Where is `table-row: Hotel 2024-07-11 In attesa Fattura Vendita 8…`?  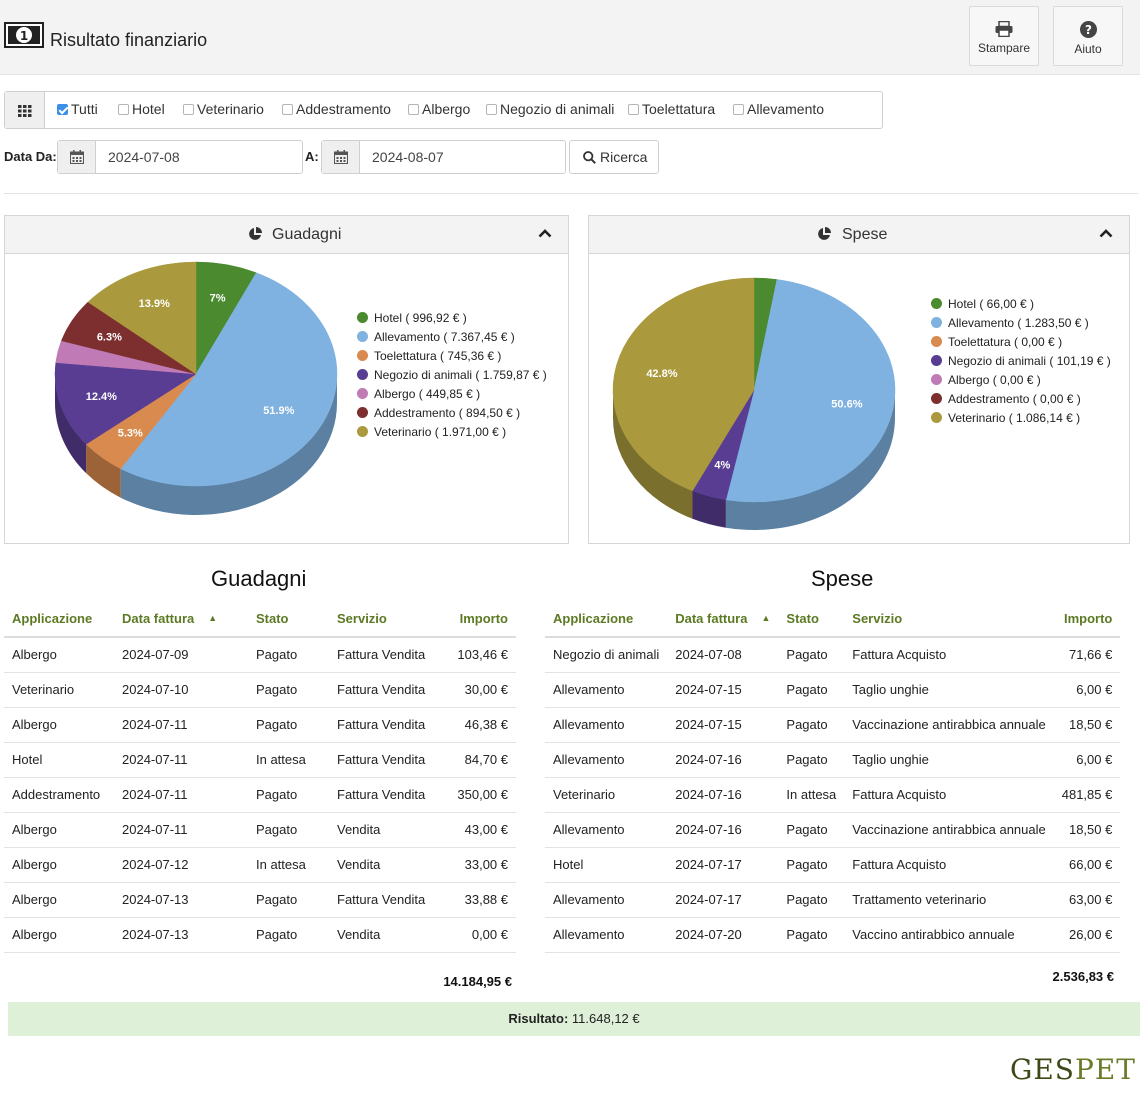
table-row: Hotel 2024-07-11 In attesa Fattura Vendita 8… is located at coordinates (260, 760).